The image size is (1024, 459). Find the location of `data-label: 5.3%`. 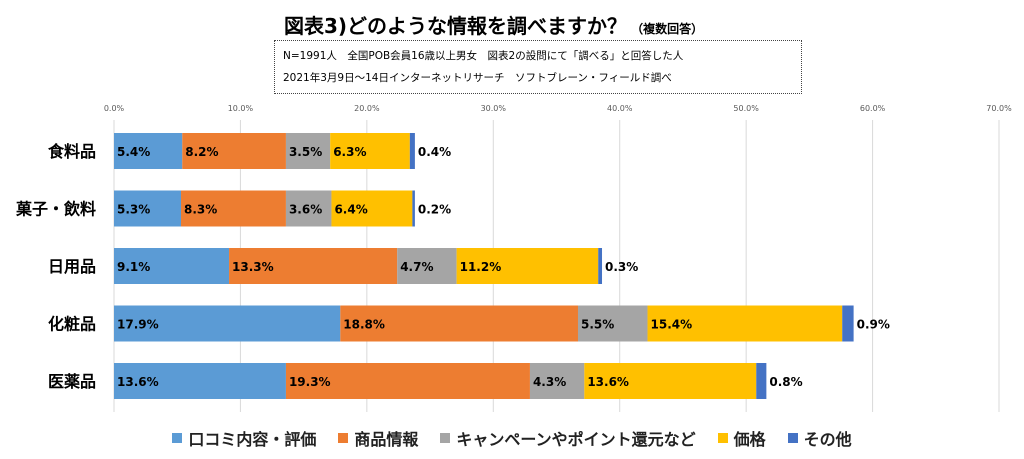

data-label: 5.3% is located at coordinates (133, 210).